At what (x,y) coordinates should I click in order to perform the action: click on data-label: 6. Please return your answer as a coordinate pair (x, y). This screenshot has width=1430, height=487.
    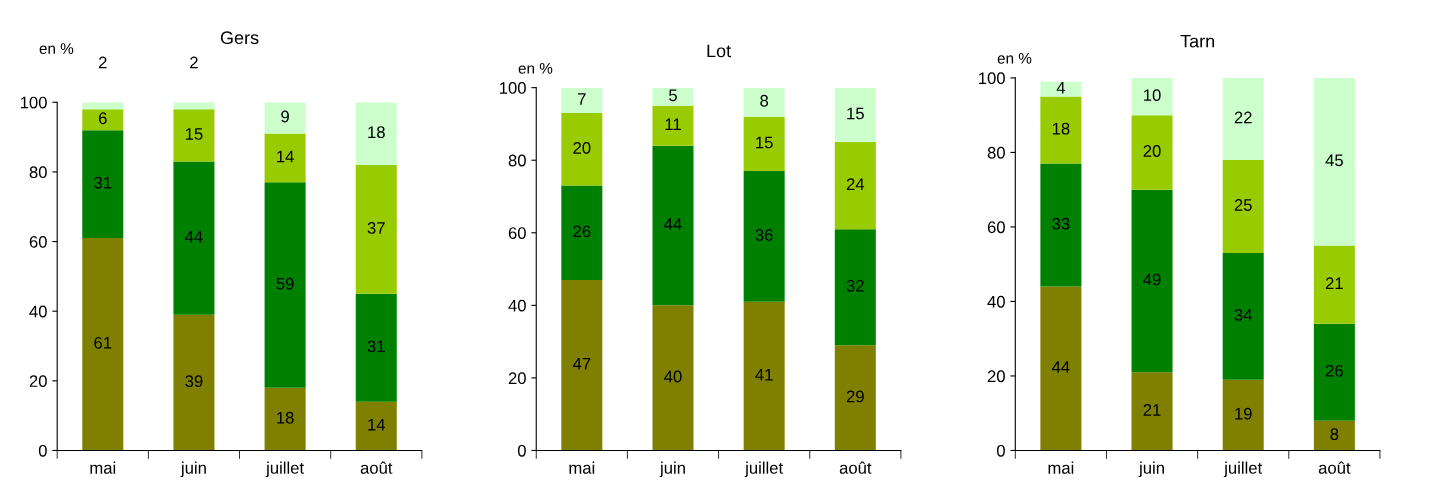
    Looking at the image, I should click on (102, 118).